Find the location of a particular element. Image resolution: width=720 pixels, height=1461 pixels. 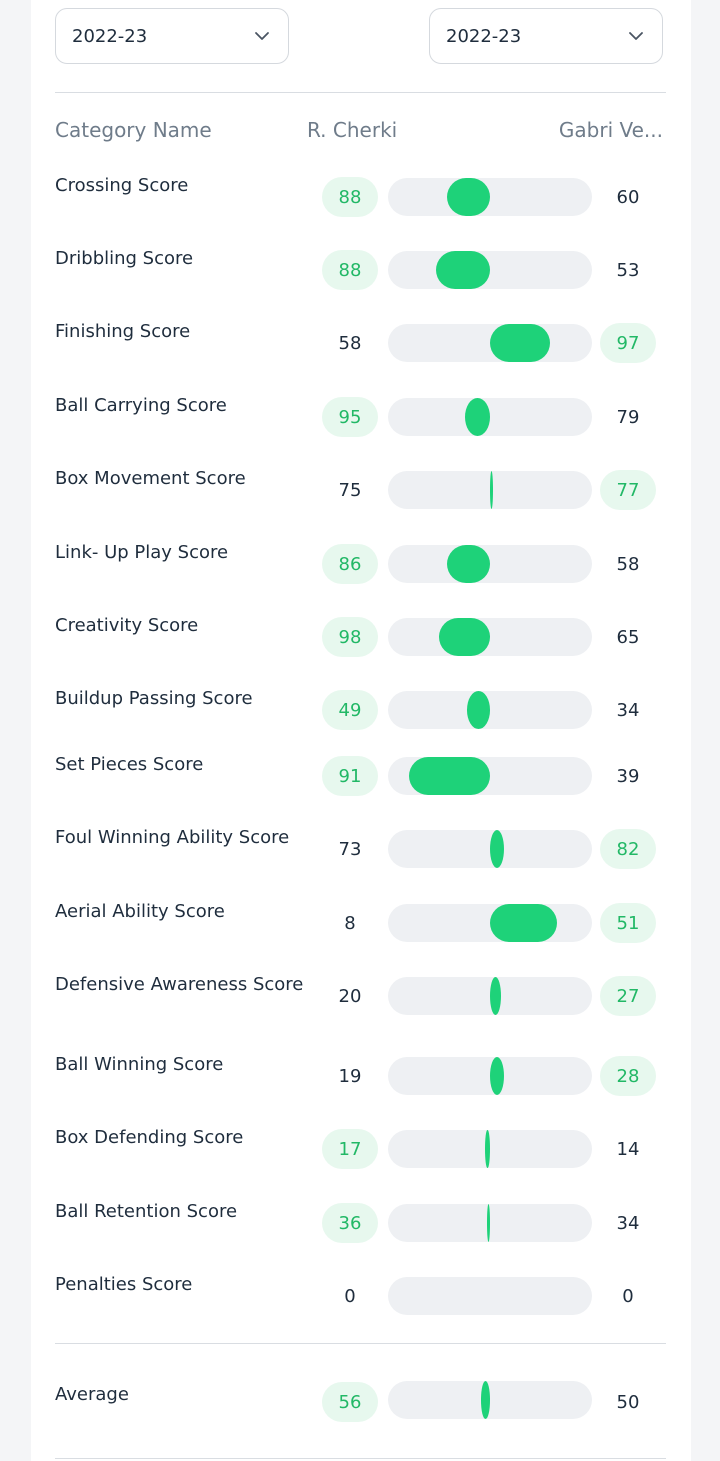

stat-row: Ball Winning Score 19 28 is located at coordinates (360, 1077).